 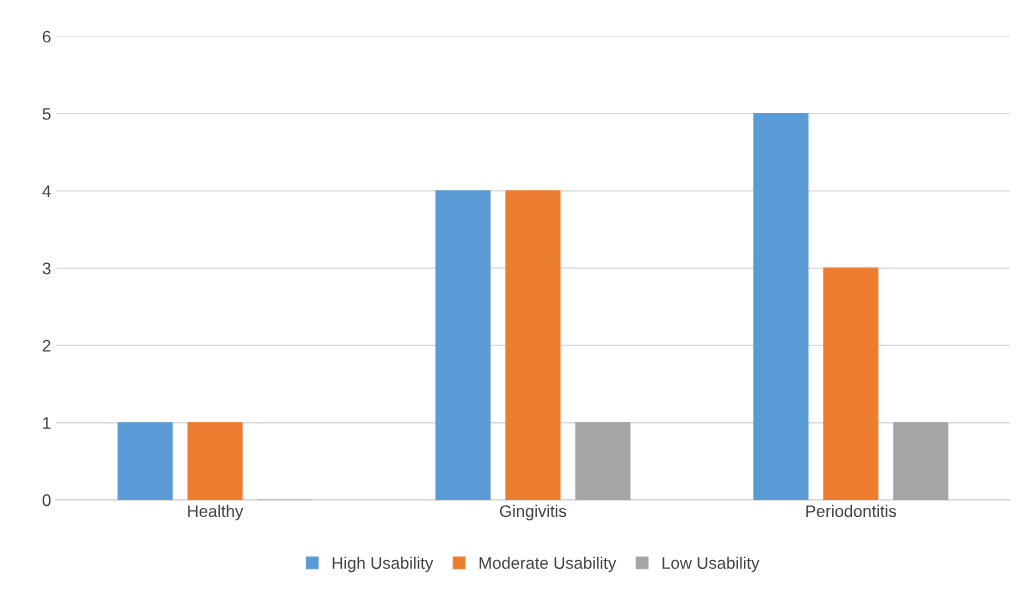 What do you see at coordinates (851, 511) in the screenshot?
I see `x-tick-label: Periodontitis` at bounding box center [851, 511].